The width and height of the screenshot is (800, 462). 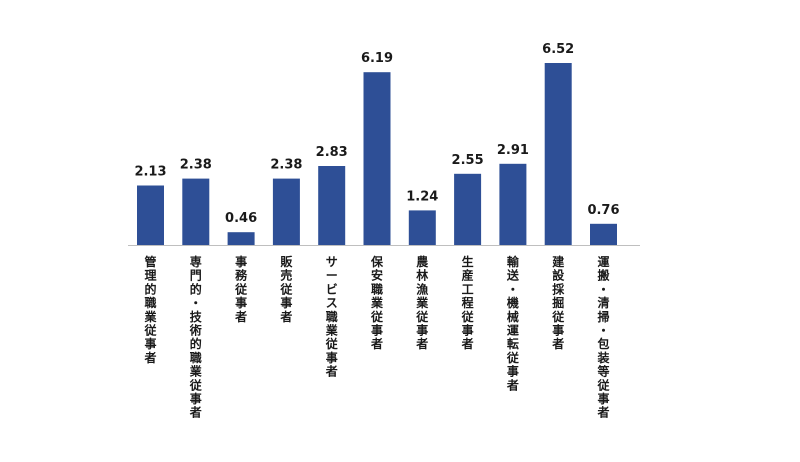 I want to click on value-label-11: 0.76, so click(x=603, y=210).